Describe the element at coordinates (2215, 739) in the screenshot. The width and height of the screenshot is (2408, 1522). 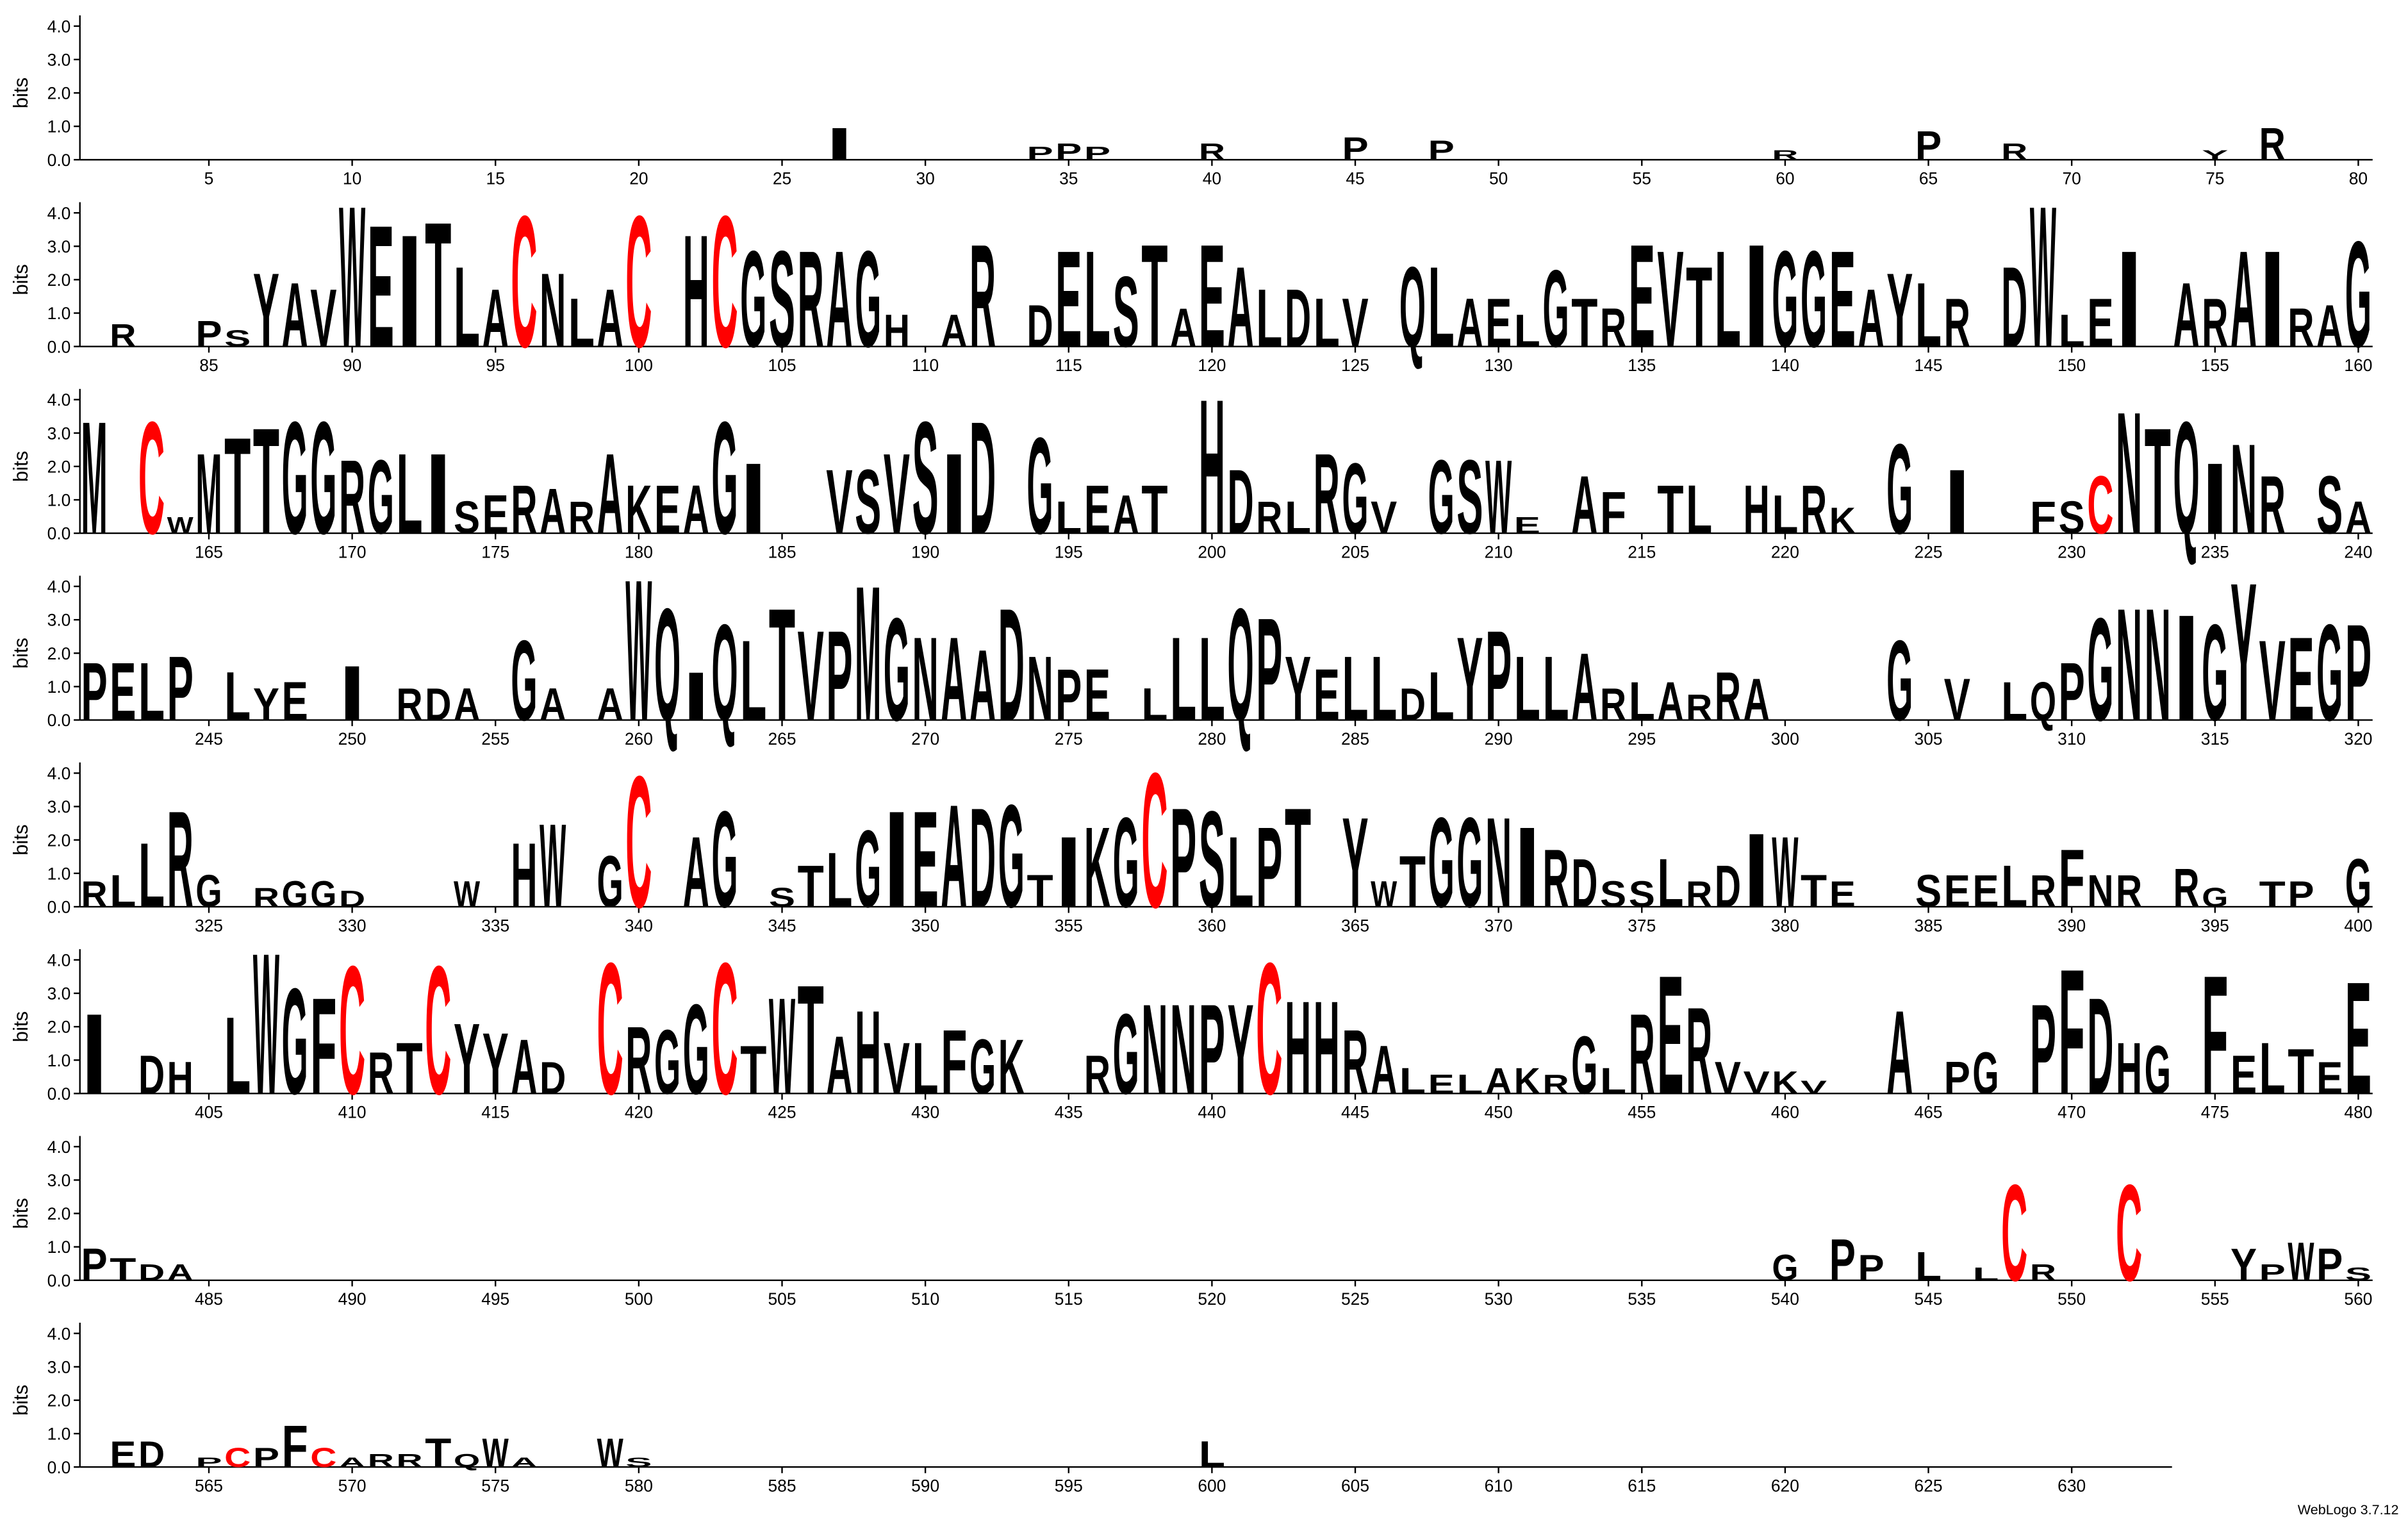
I see `x-tick-label: 315` at that location.